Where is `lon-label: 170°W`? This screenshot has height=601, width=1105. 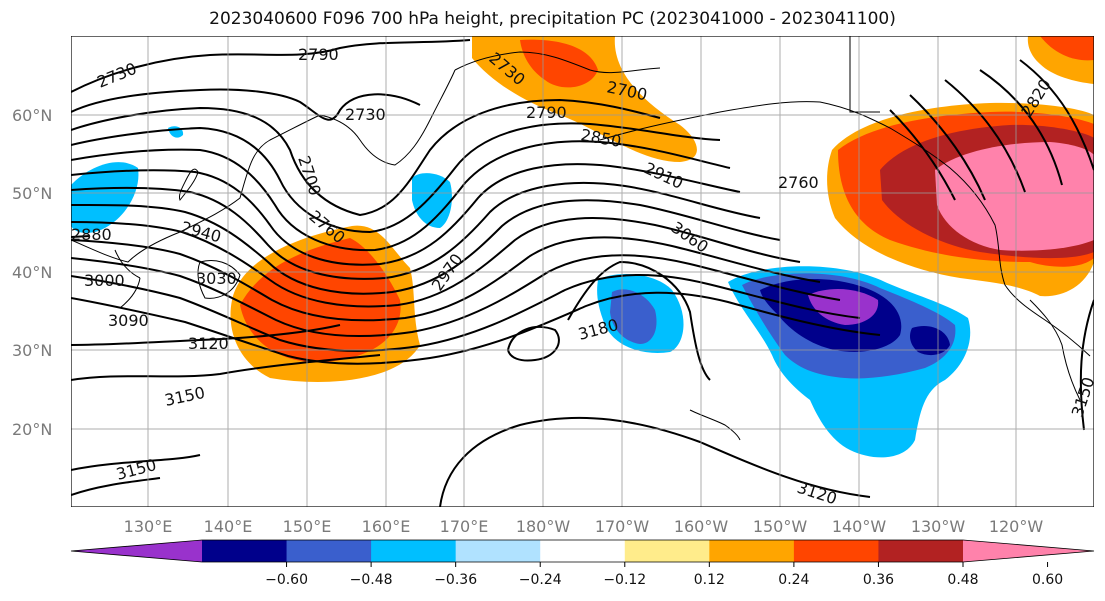
lon-label: 170°W is located at coordinates (622, 526).